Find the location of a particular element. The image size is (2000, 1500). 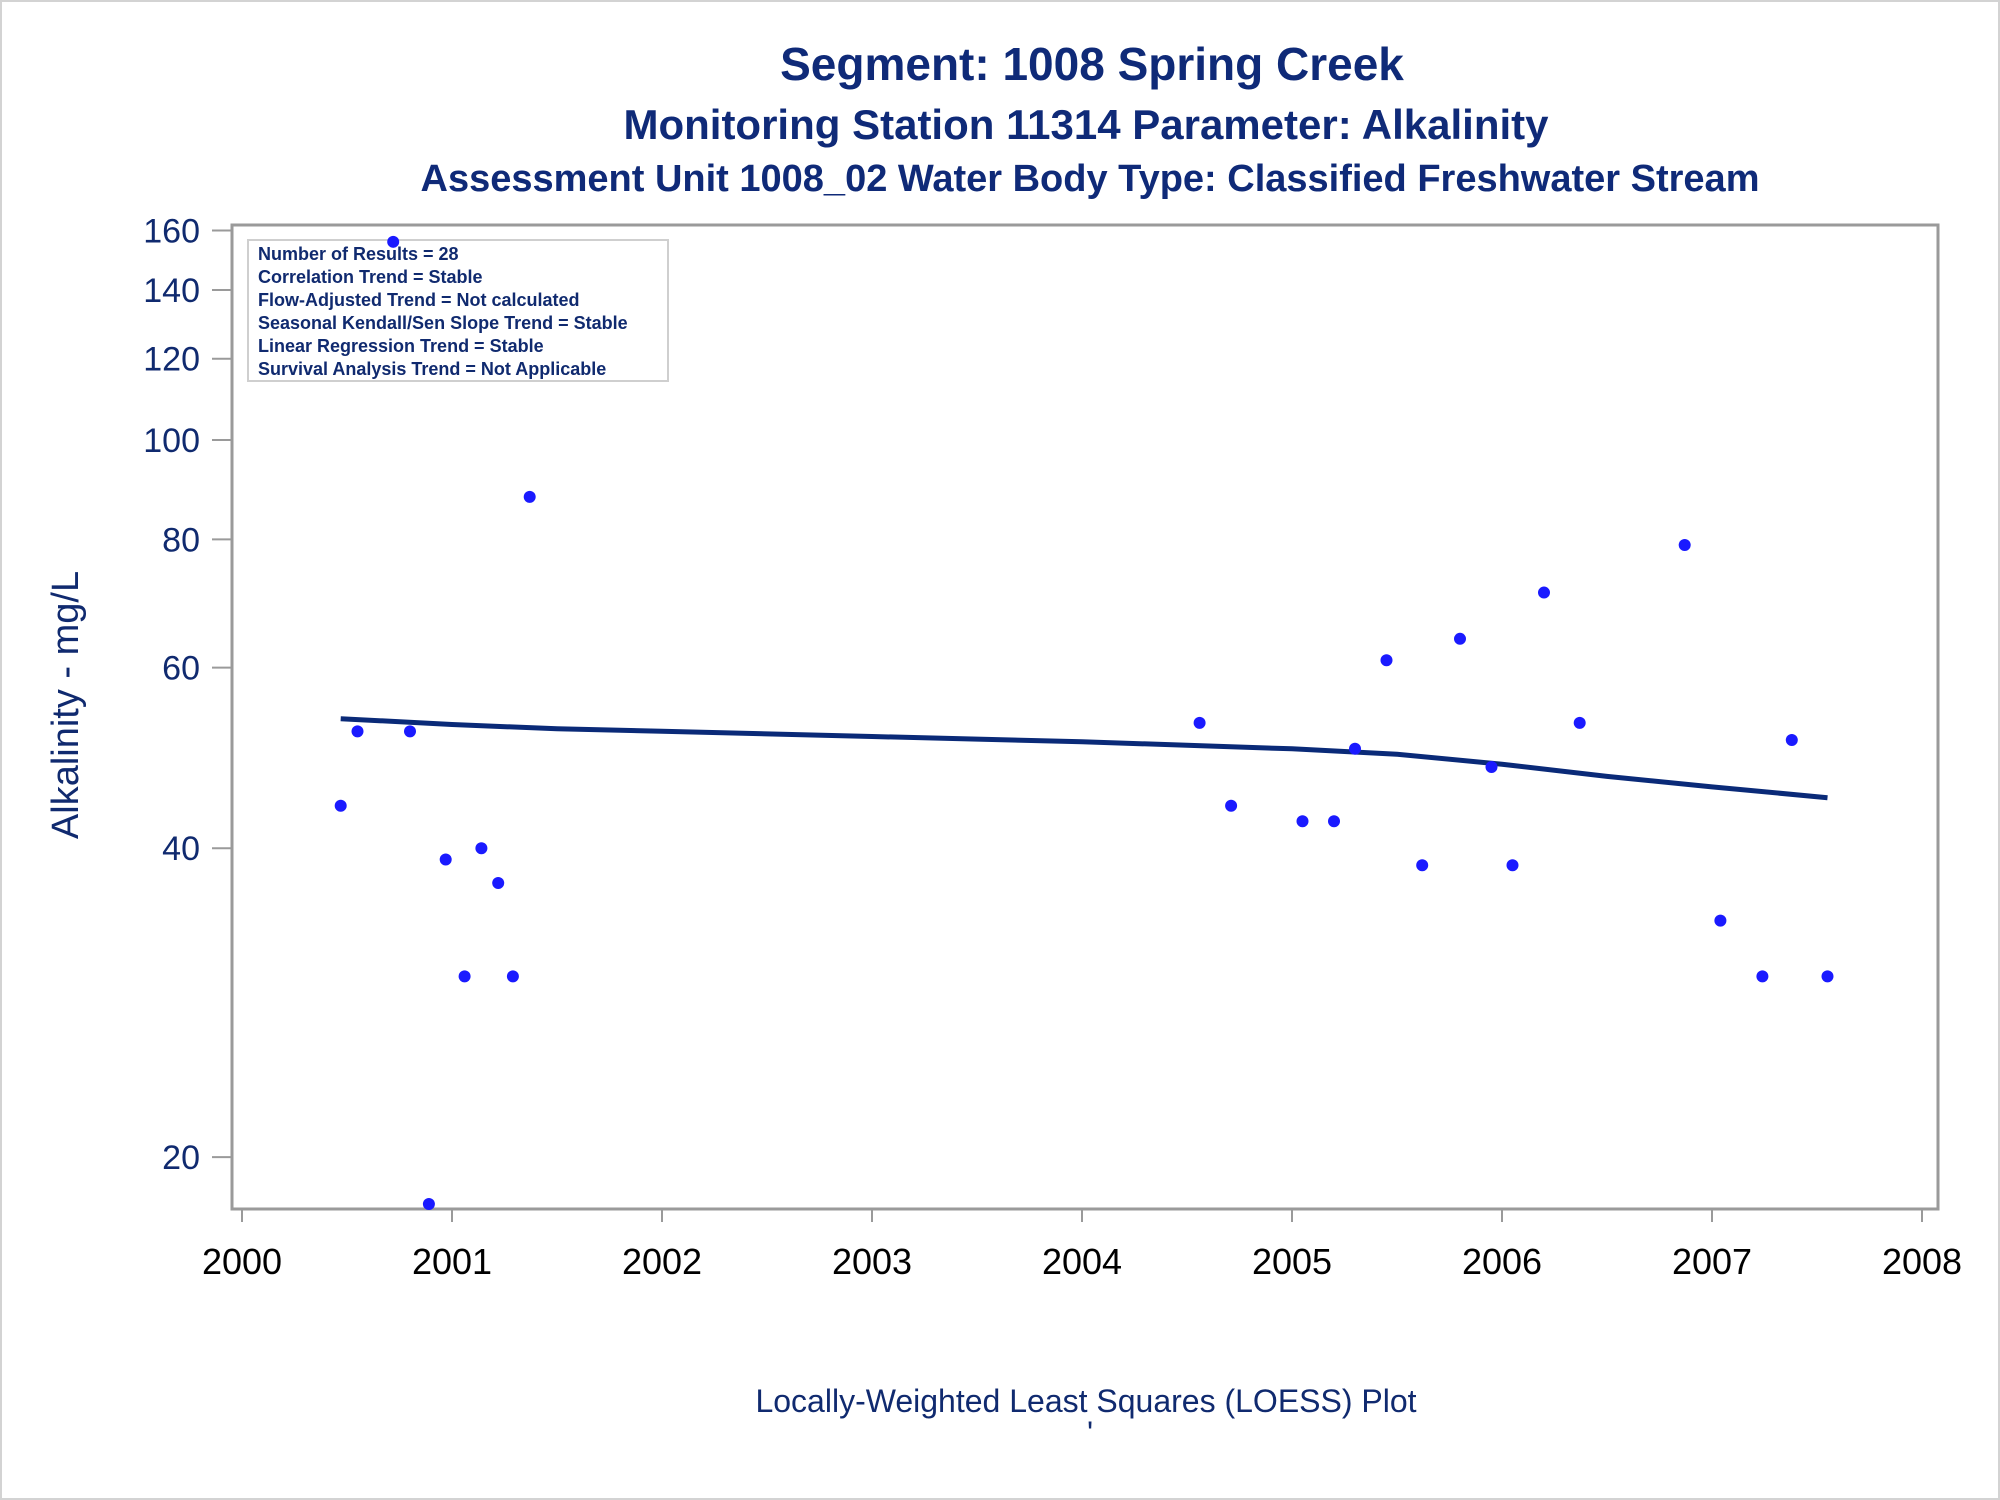

y-tick-label: 160 is located at coordinates (171, 232).